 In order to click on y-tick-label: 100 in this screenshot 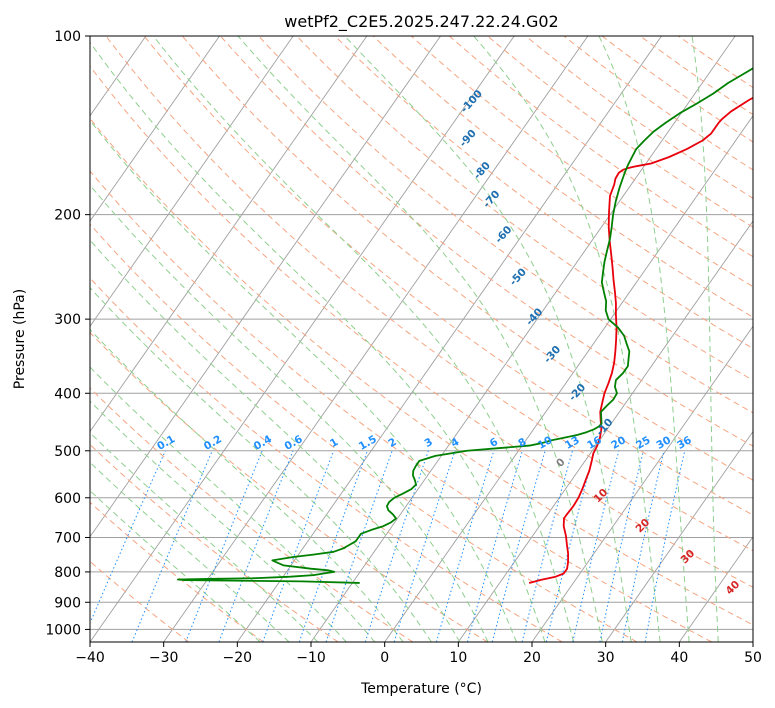, I will do `click(67, 37)`.